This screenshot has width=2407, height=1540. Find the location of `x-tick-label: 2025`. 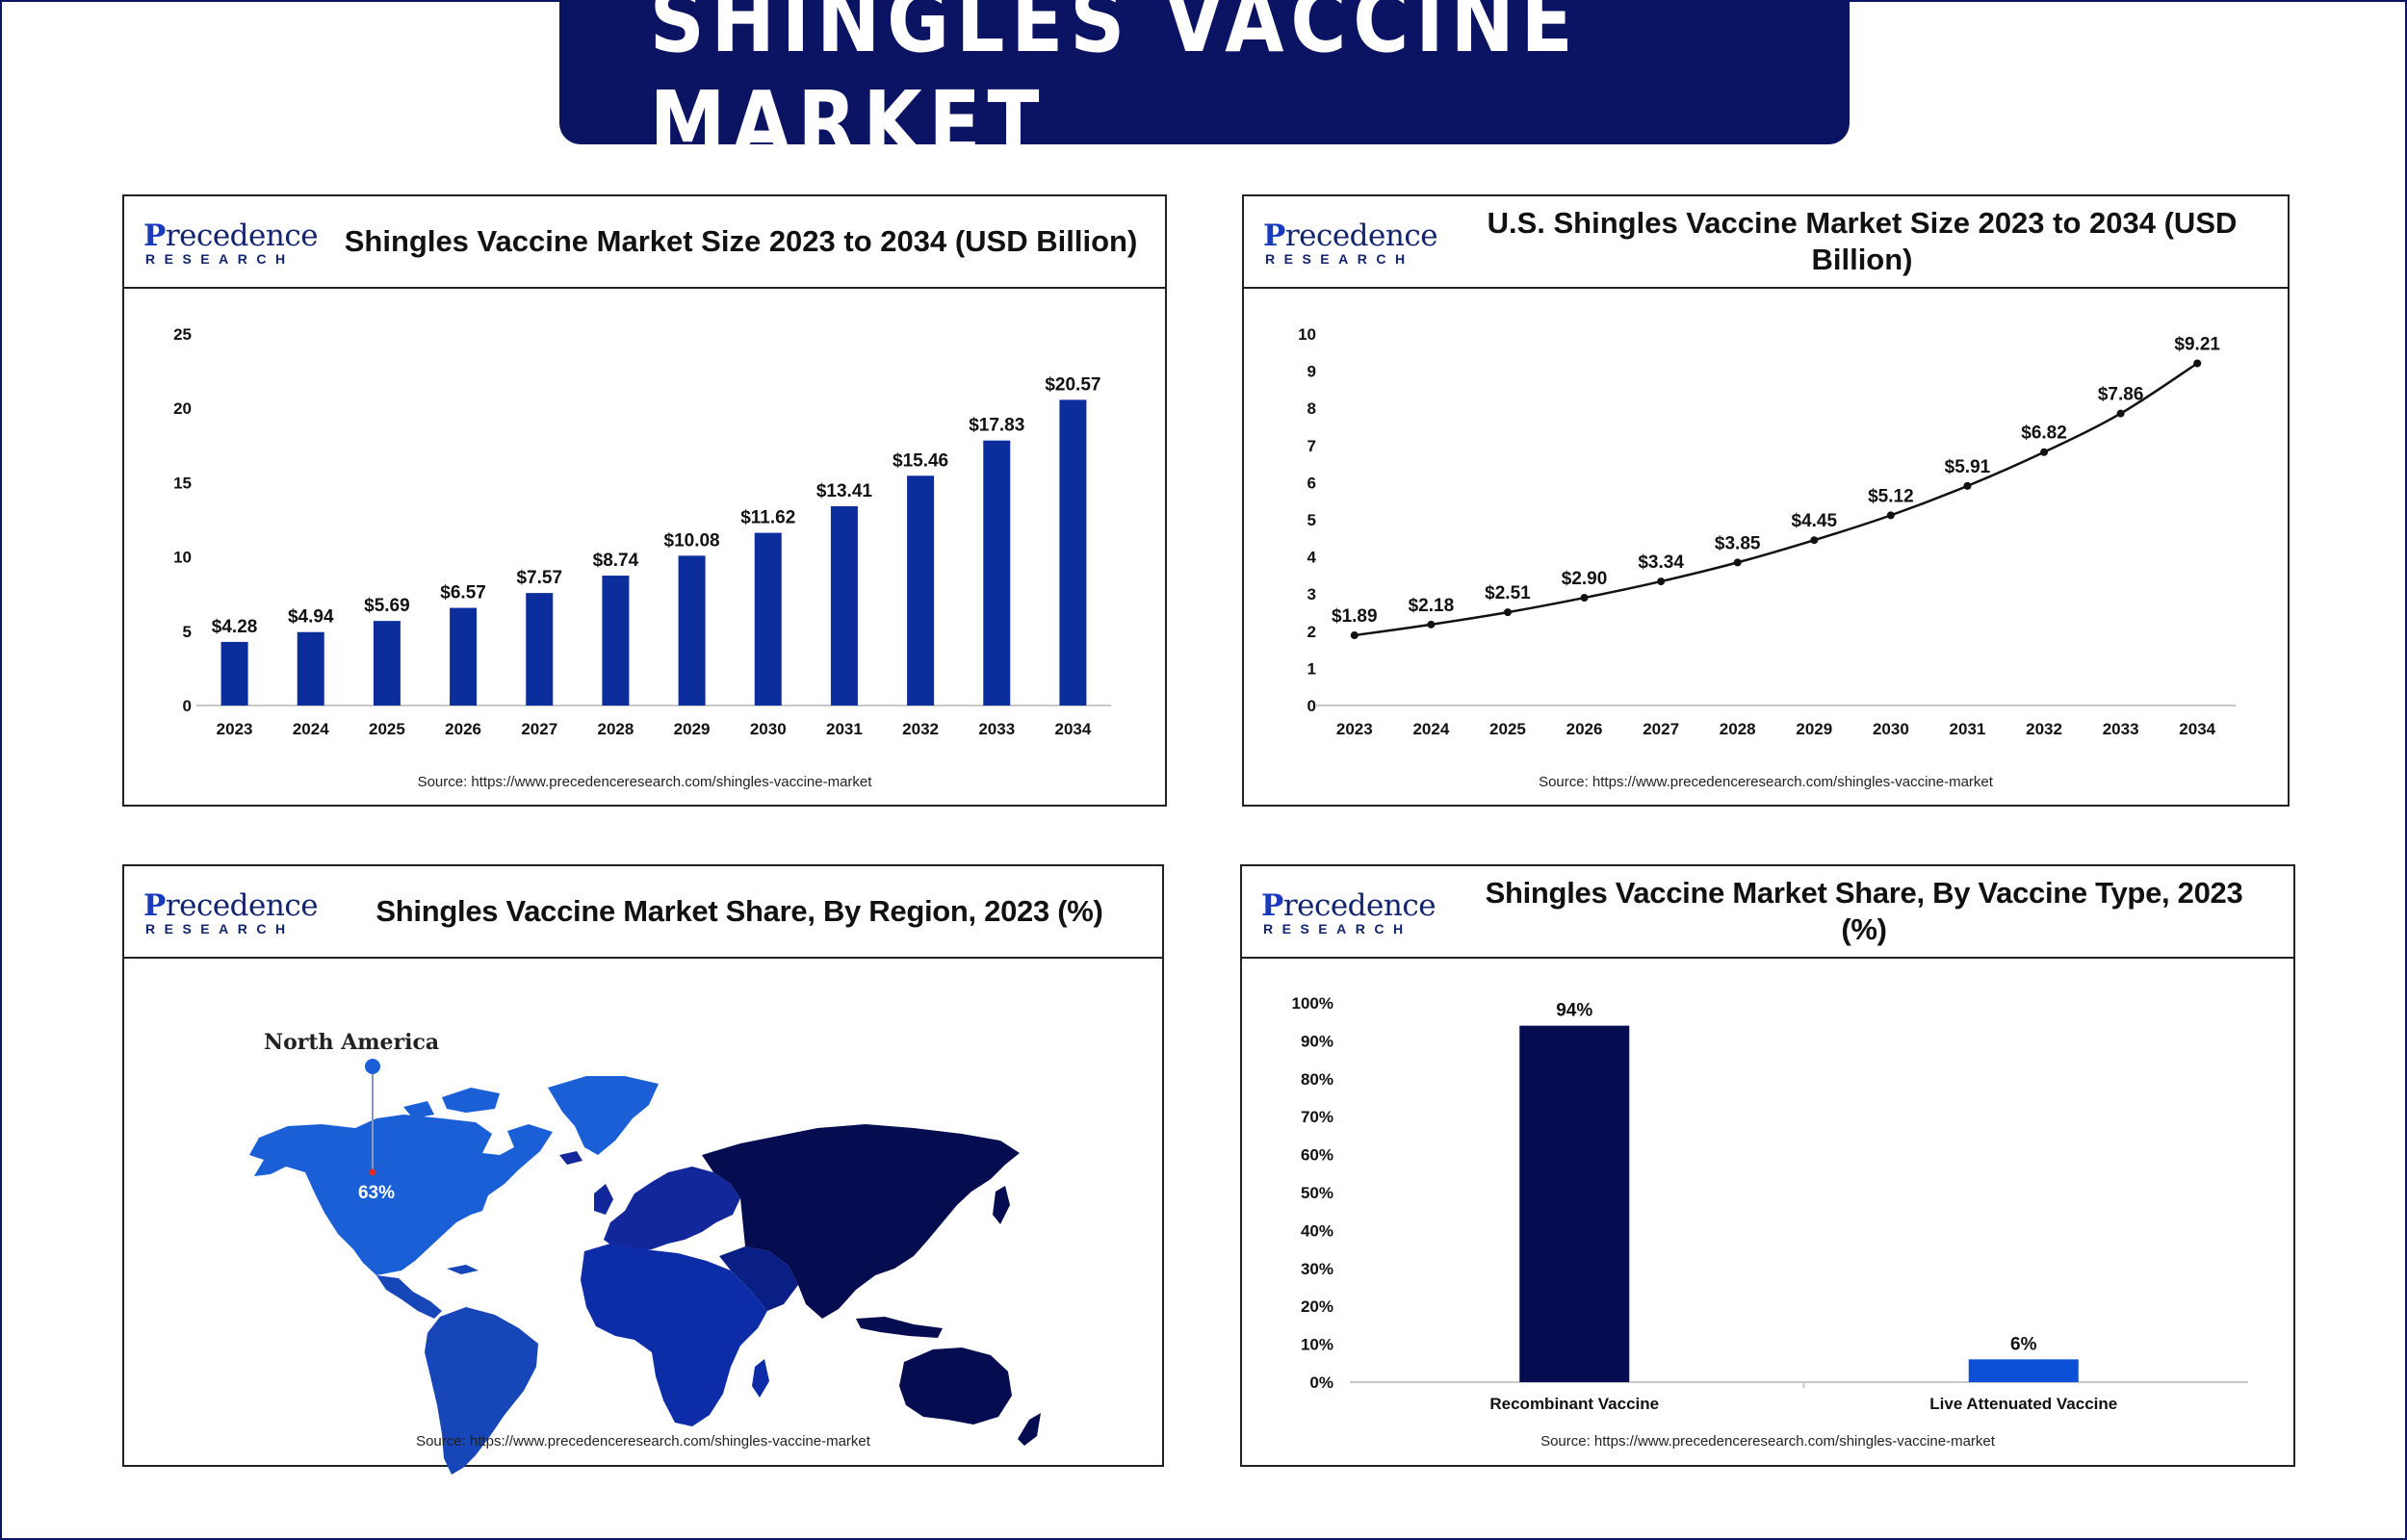

x-tick-label: 2025 is located at coordinates (387, 729).